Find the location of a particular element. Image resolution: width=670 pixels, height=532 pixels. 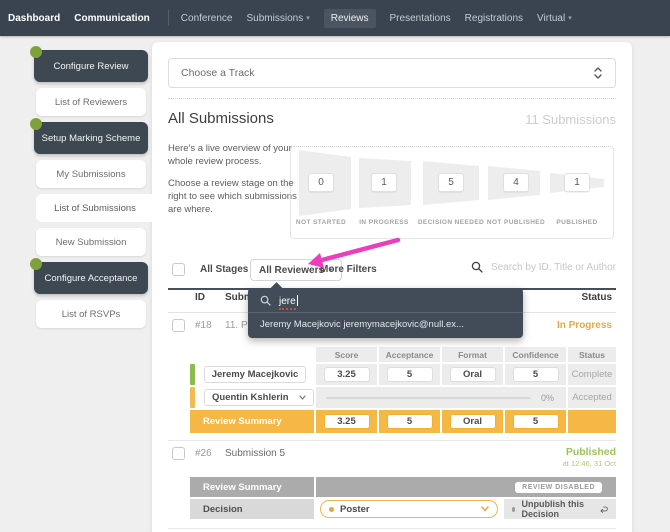

funnel-stage-label: IN PROGRESS is located at coordinates (384, 222).